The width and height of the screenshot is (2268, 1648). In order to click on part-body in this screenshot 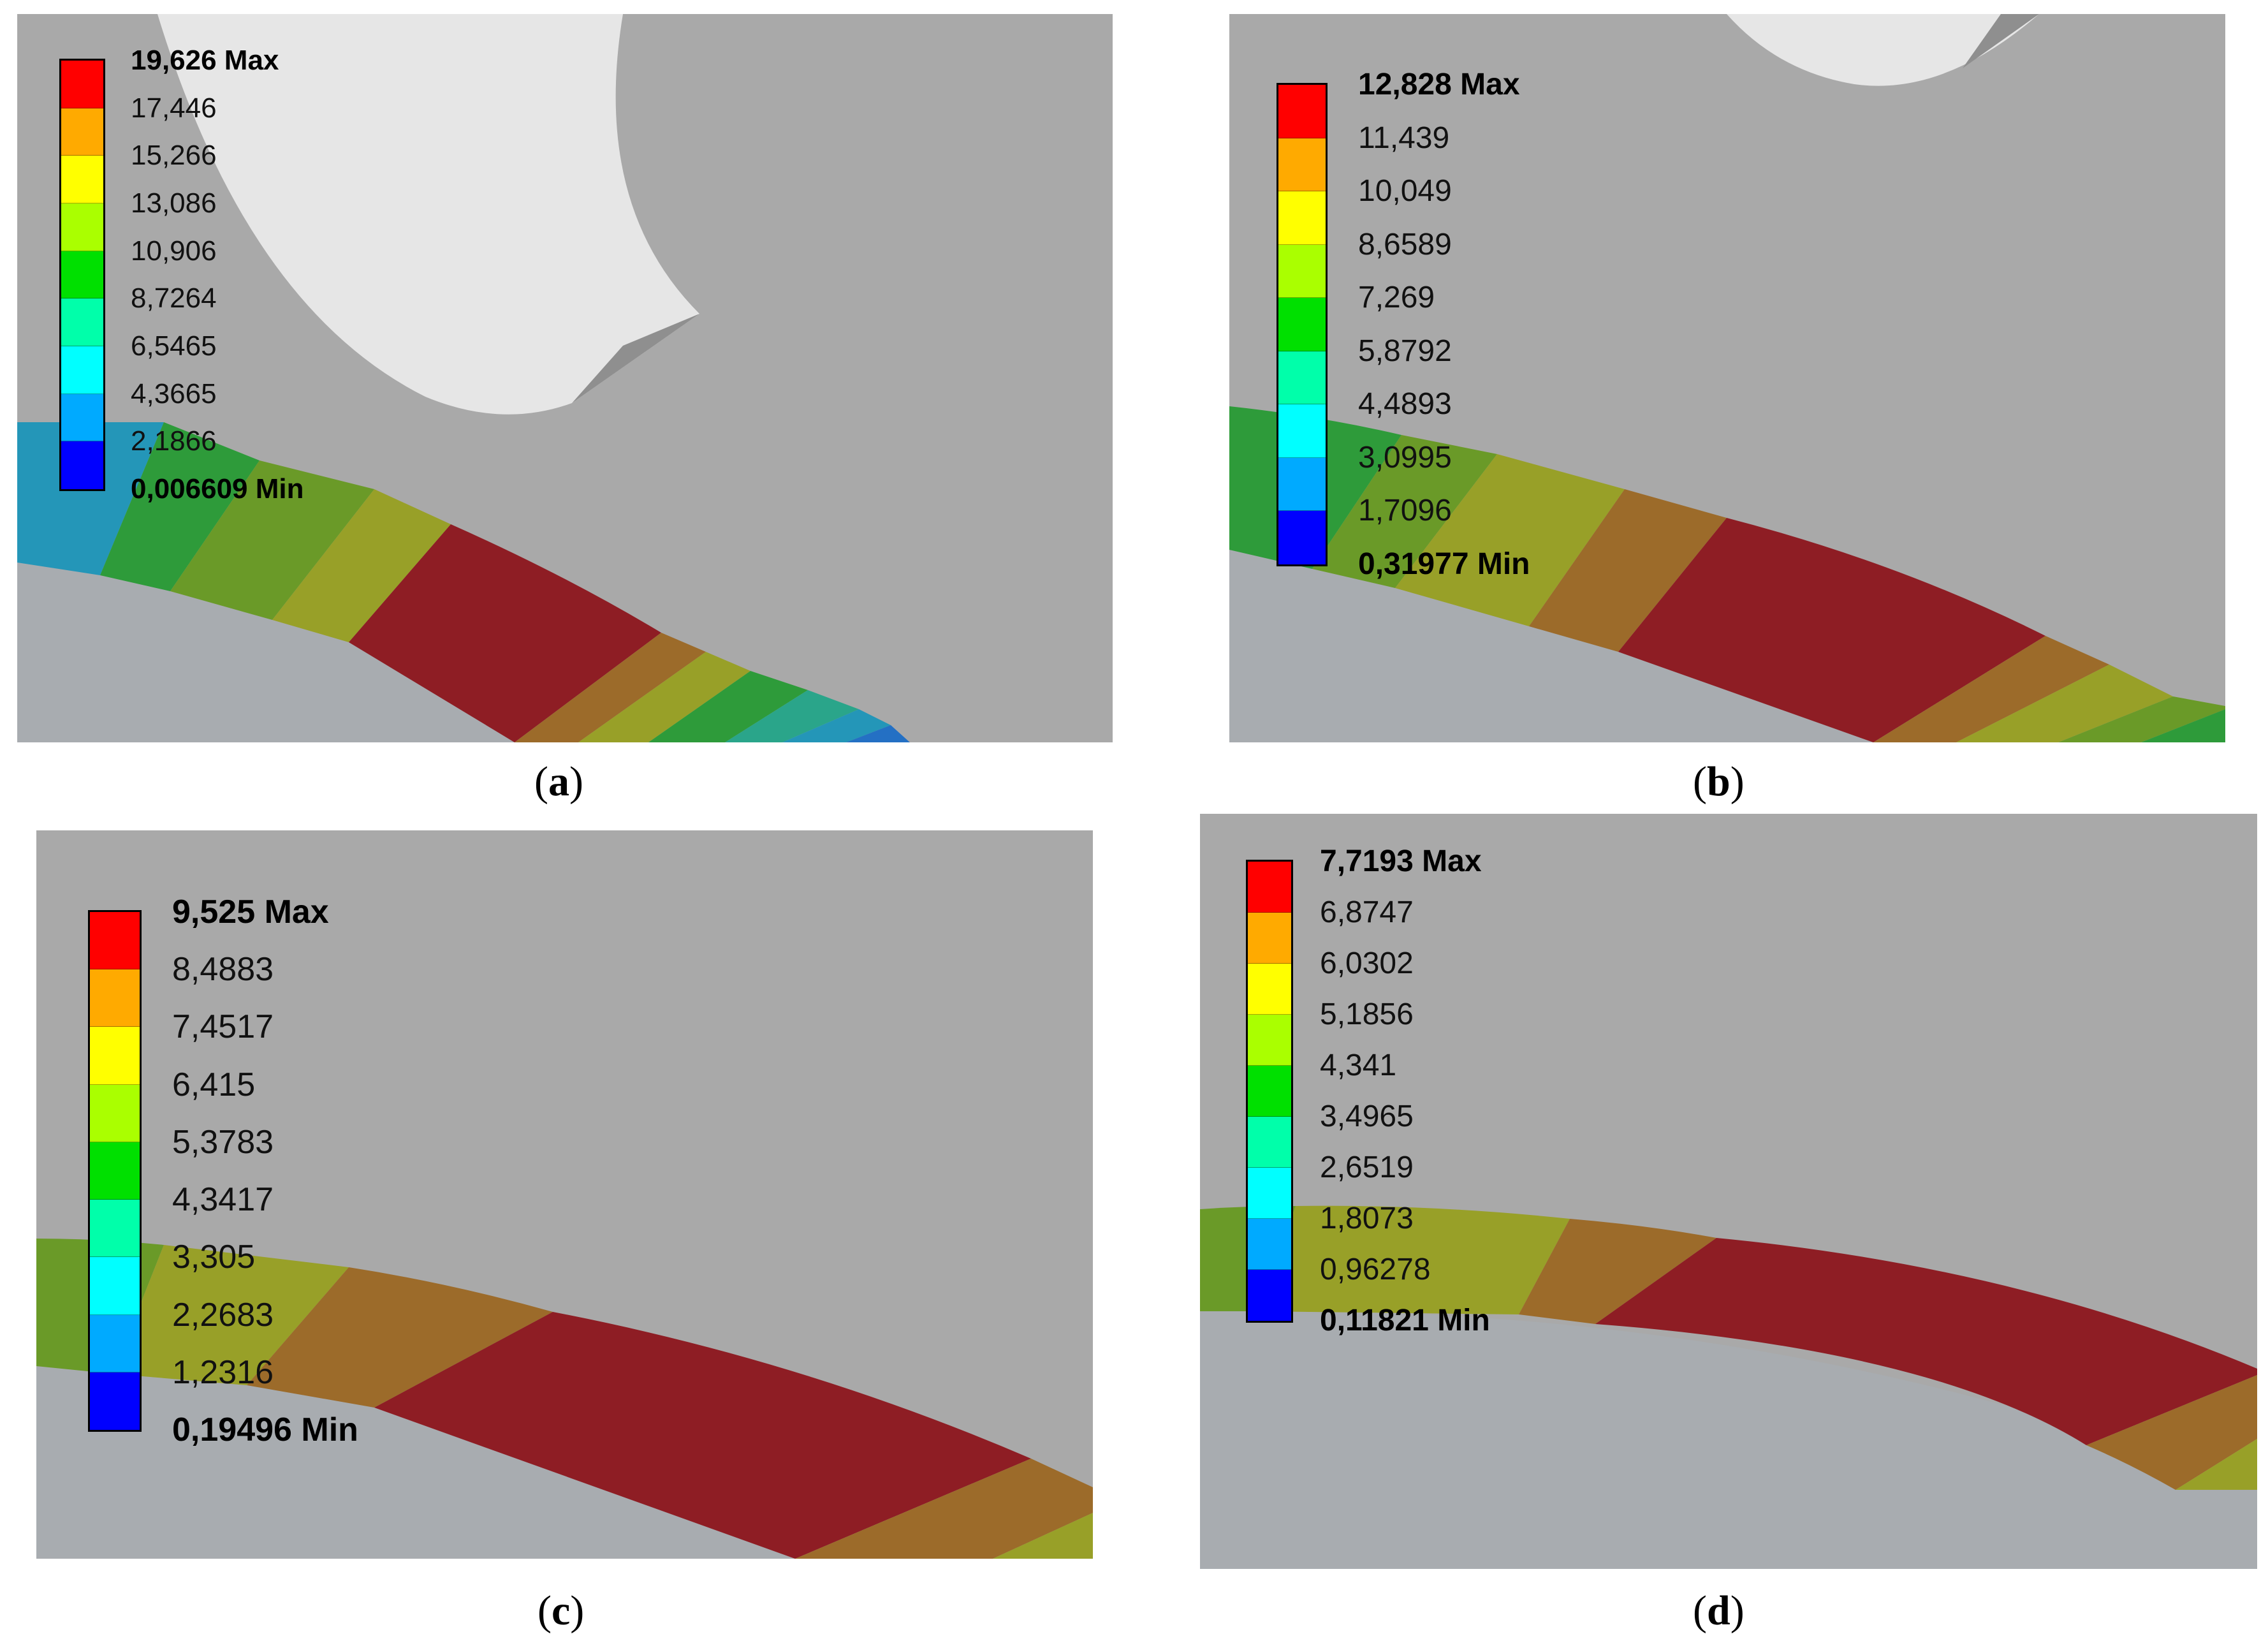, I will do `click(1728, 1440)`.